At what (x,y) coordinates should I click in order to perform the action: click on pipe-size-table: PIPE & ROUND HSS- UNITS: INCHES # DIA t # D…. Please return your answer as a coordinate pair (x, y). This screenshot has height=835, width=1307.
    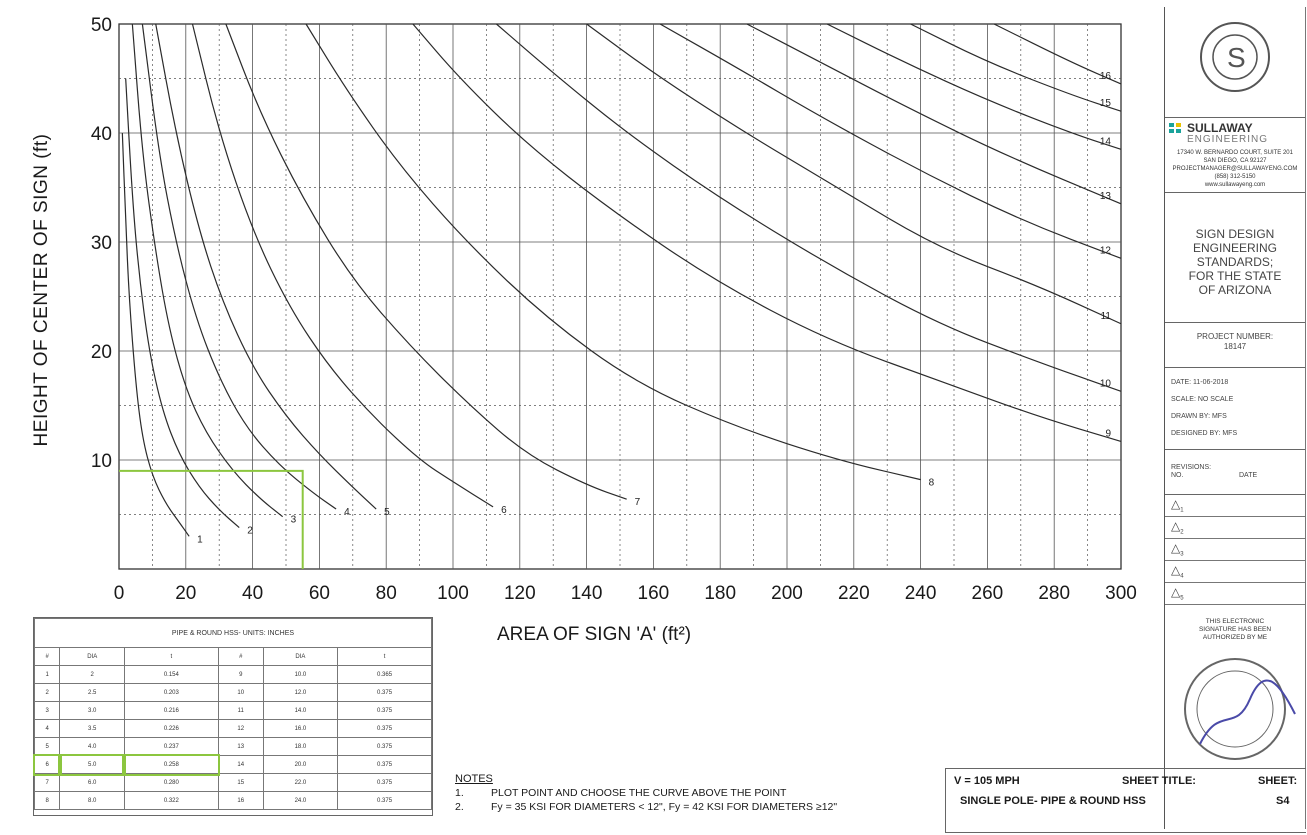
    Looking at the image, I should click on (232, 716).